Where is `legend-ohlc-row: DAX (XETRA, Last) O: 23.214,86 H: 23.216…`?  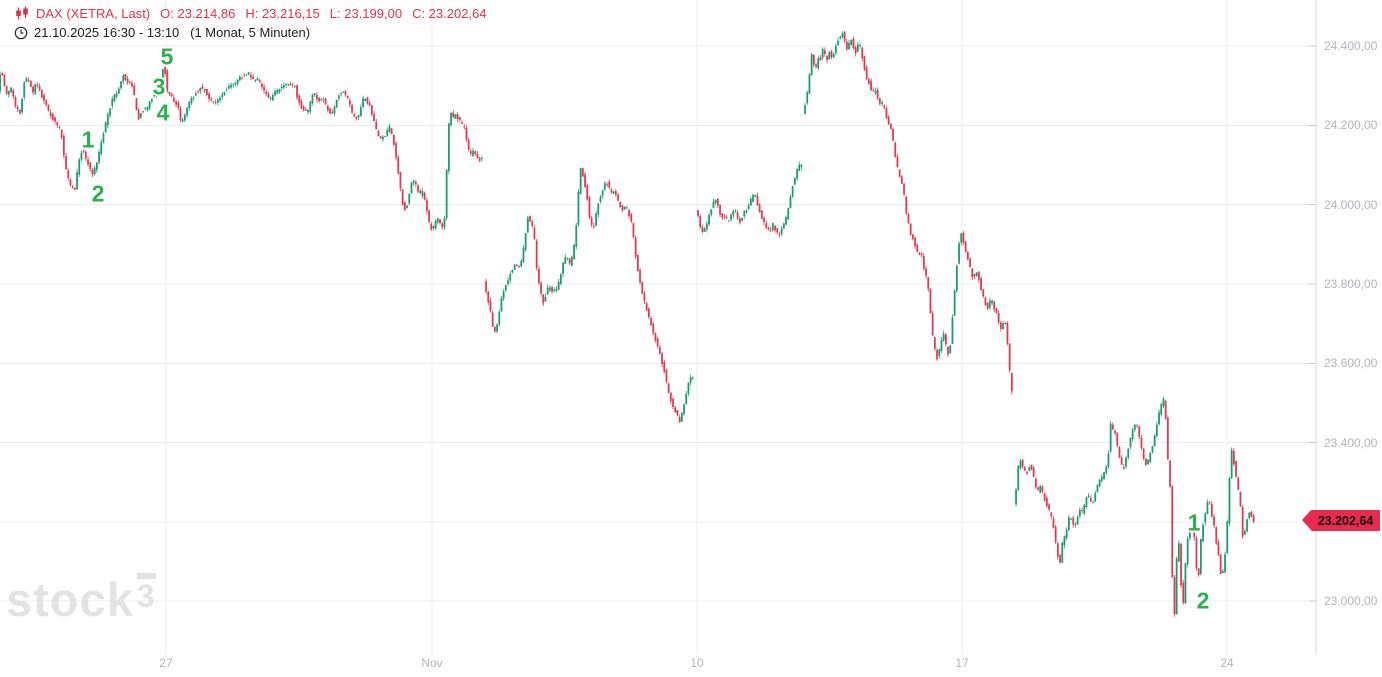
legend-ohlc-row: DAX (XETRA, Last) O: 23.214,86 H: 23.216… is located at coordinates (255, 13).